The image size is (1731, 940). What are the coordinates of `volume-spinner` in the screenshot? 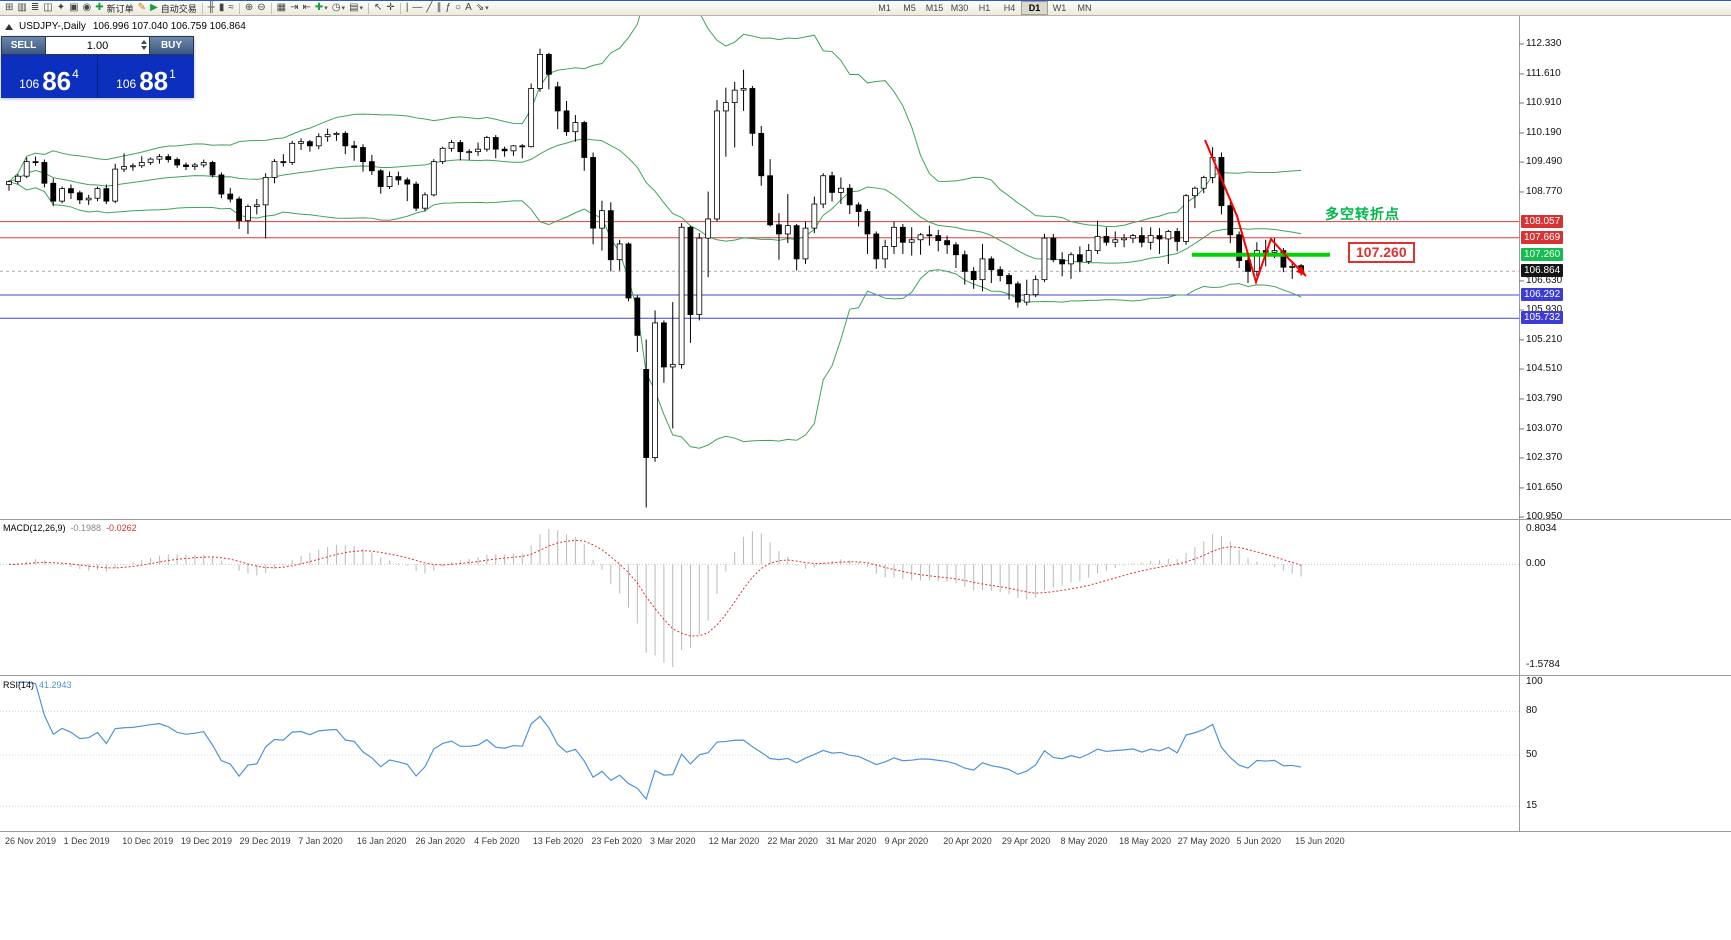 It's located at (144, 45).